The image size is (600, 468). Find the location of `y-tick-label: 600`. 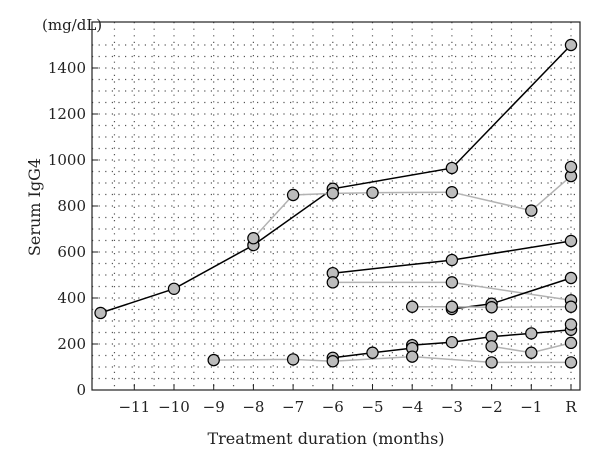

y-tick-label: 600 is located at coordinates (71, 252).